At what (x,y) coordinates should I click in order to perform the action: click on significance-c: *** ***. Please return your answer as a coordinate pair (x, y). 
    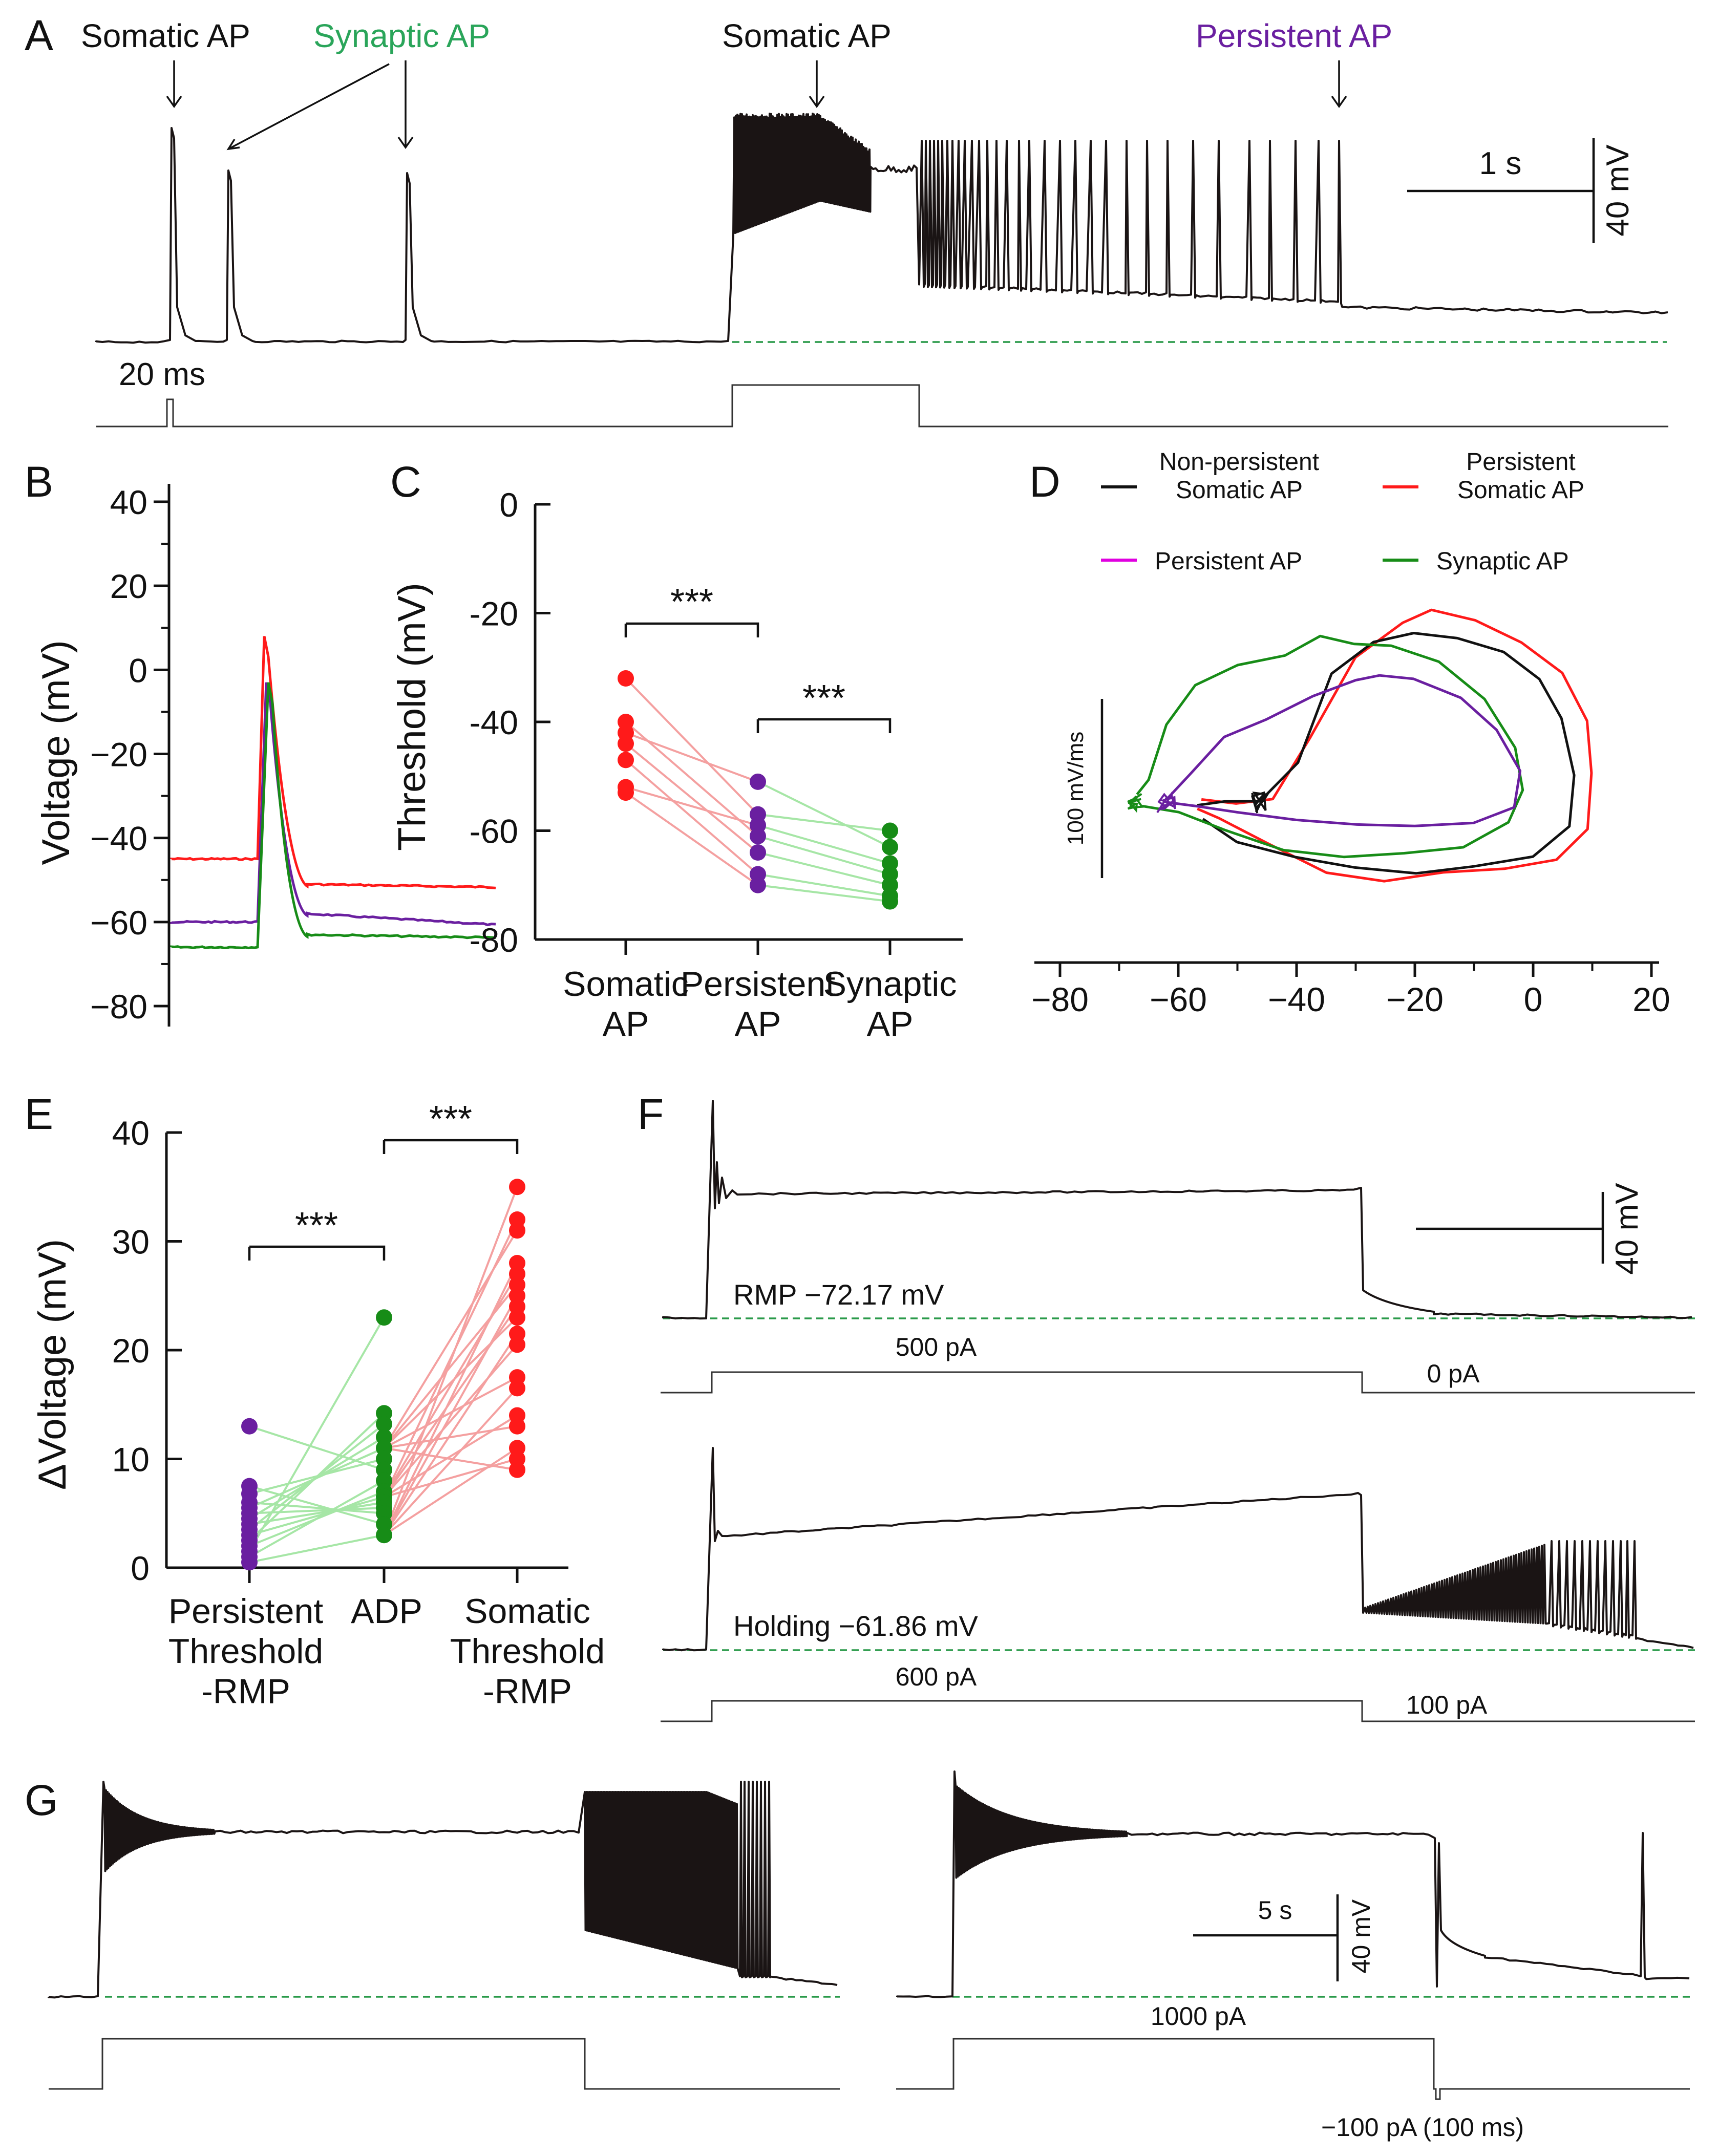
    Looking at the image, I should click on (758, 657).